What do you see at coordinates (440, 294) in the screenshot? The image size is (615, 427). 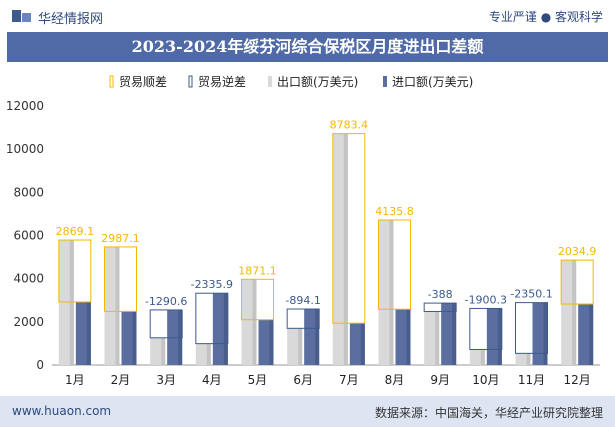 I see `balance-label: -388` at bounding box center [440, 294].